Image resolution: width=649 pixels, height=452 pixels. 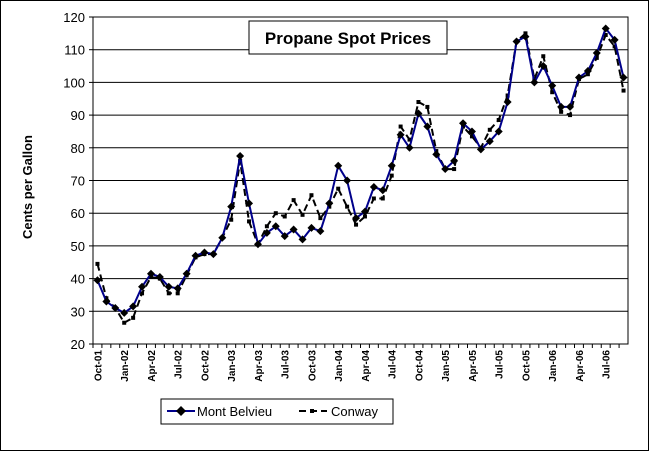 What do you see at coordinates (78, 311) in the screenshot?
I see `y-tick-label: 30` at bounding box center [78, 311].